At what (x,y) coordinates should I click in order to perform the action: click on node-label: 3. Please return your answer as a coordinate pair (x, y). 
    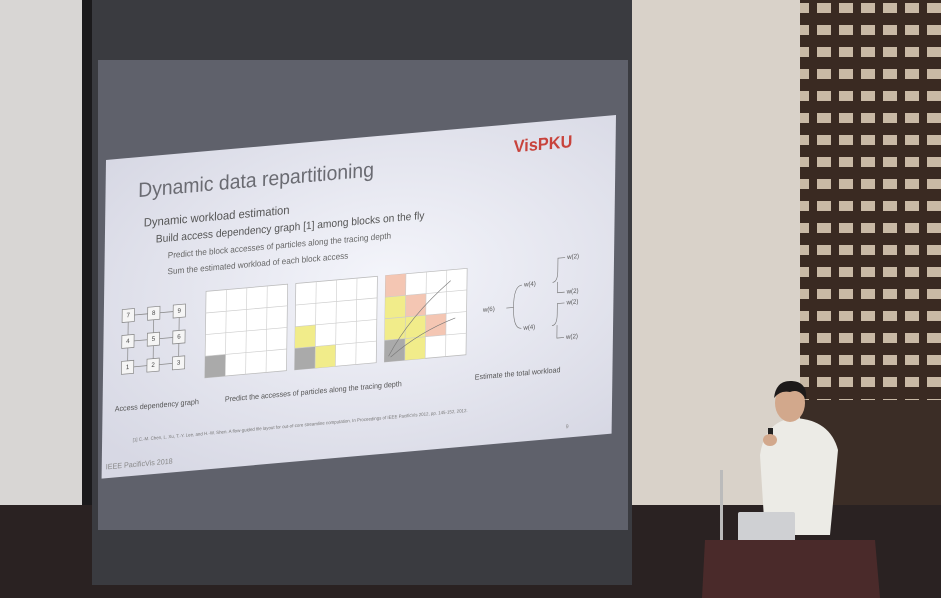
    Looking at the image, I should click on (179, 363).